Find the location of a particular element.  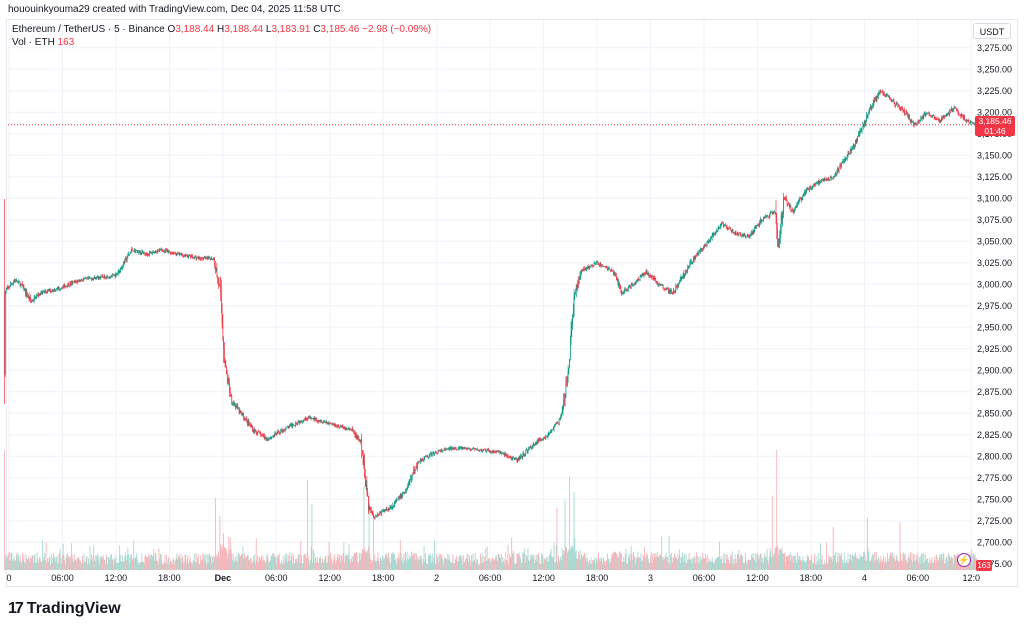

open-label: O is located at coordinates (171, 29).